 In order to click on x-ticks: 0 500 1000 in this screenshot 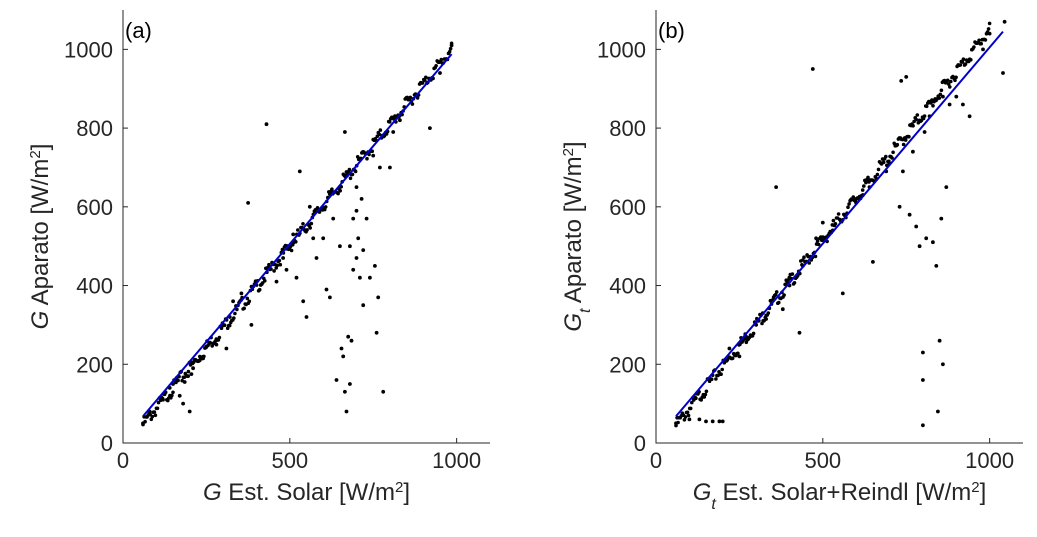, I will do `click(299, 455)`.